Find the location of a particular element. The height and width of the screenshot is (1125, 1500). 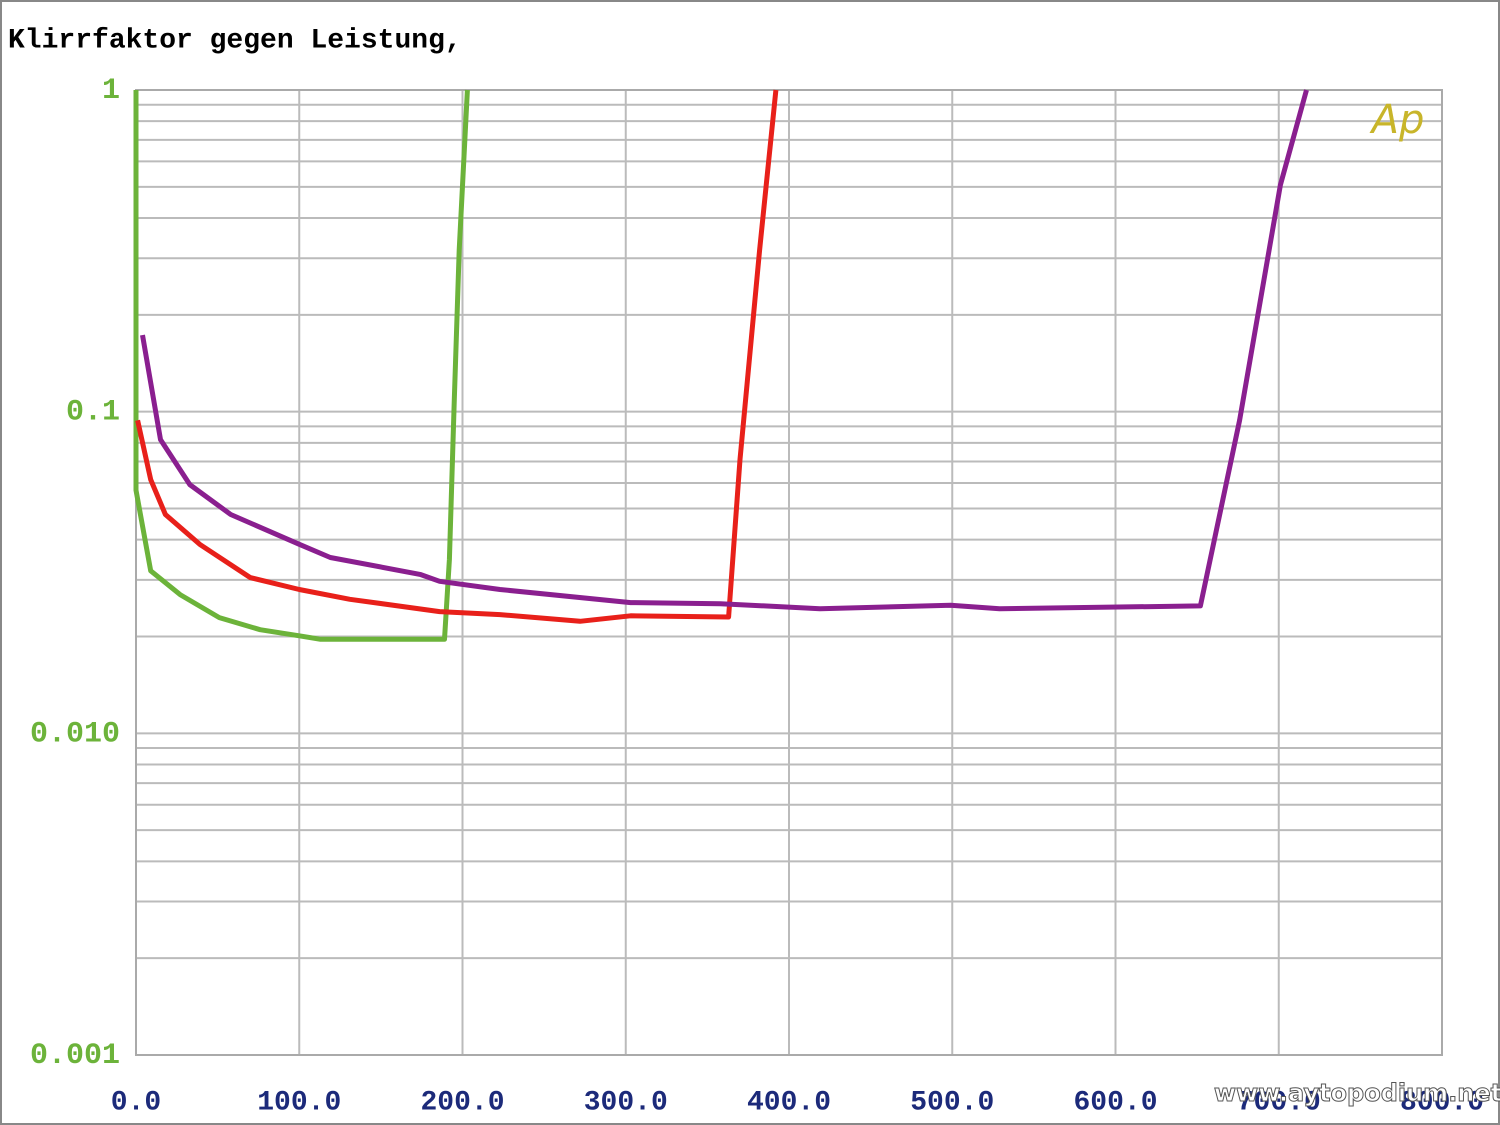

x-tick-label: 300.0 is located at coordinates (626, 1102).